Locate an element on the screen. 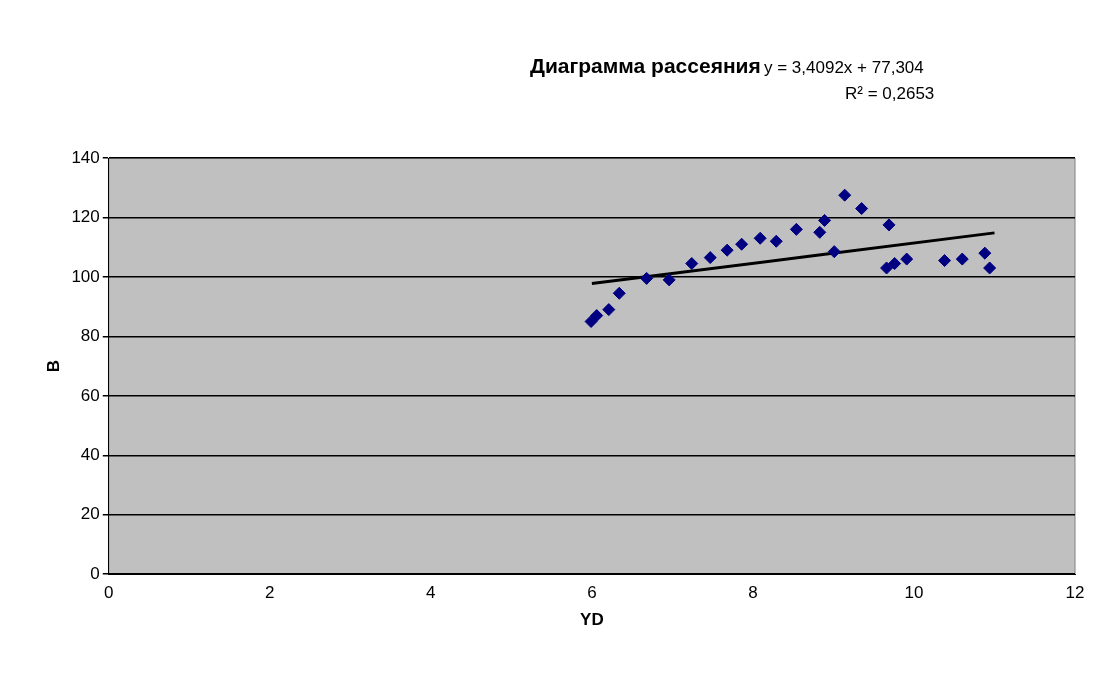 Image resolution: width=1105 pixels, height=675 pixels. y-tick-label: 40 is located at coordinates (90, 454).